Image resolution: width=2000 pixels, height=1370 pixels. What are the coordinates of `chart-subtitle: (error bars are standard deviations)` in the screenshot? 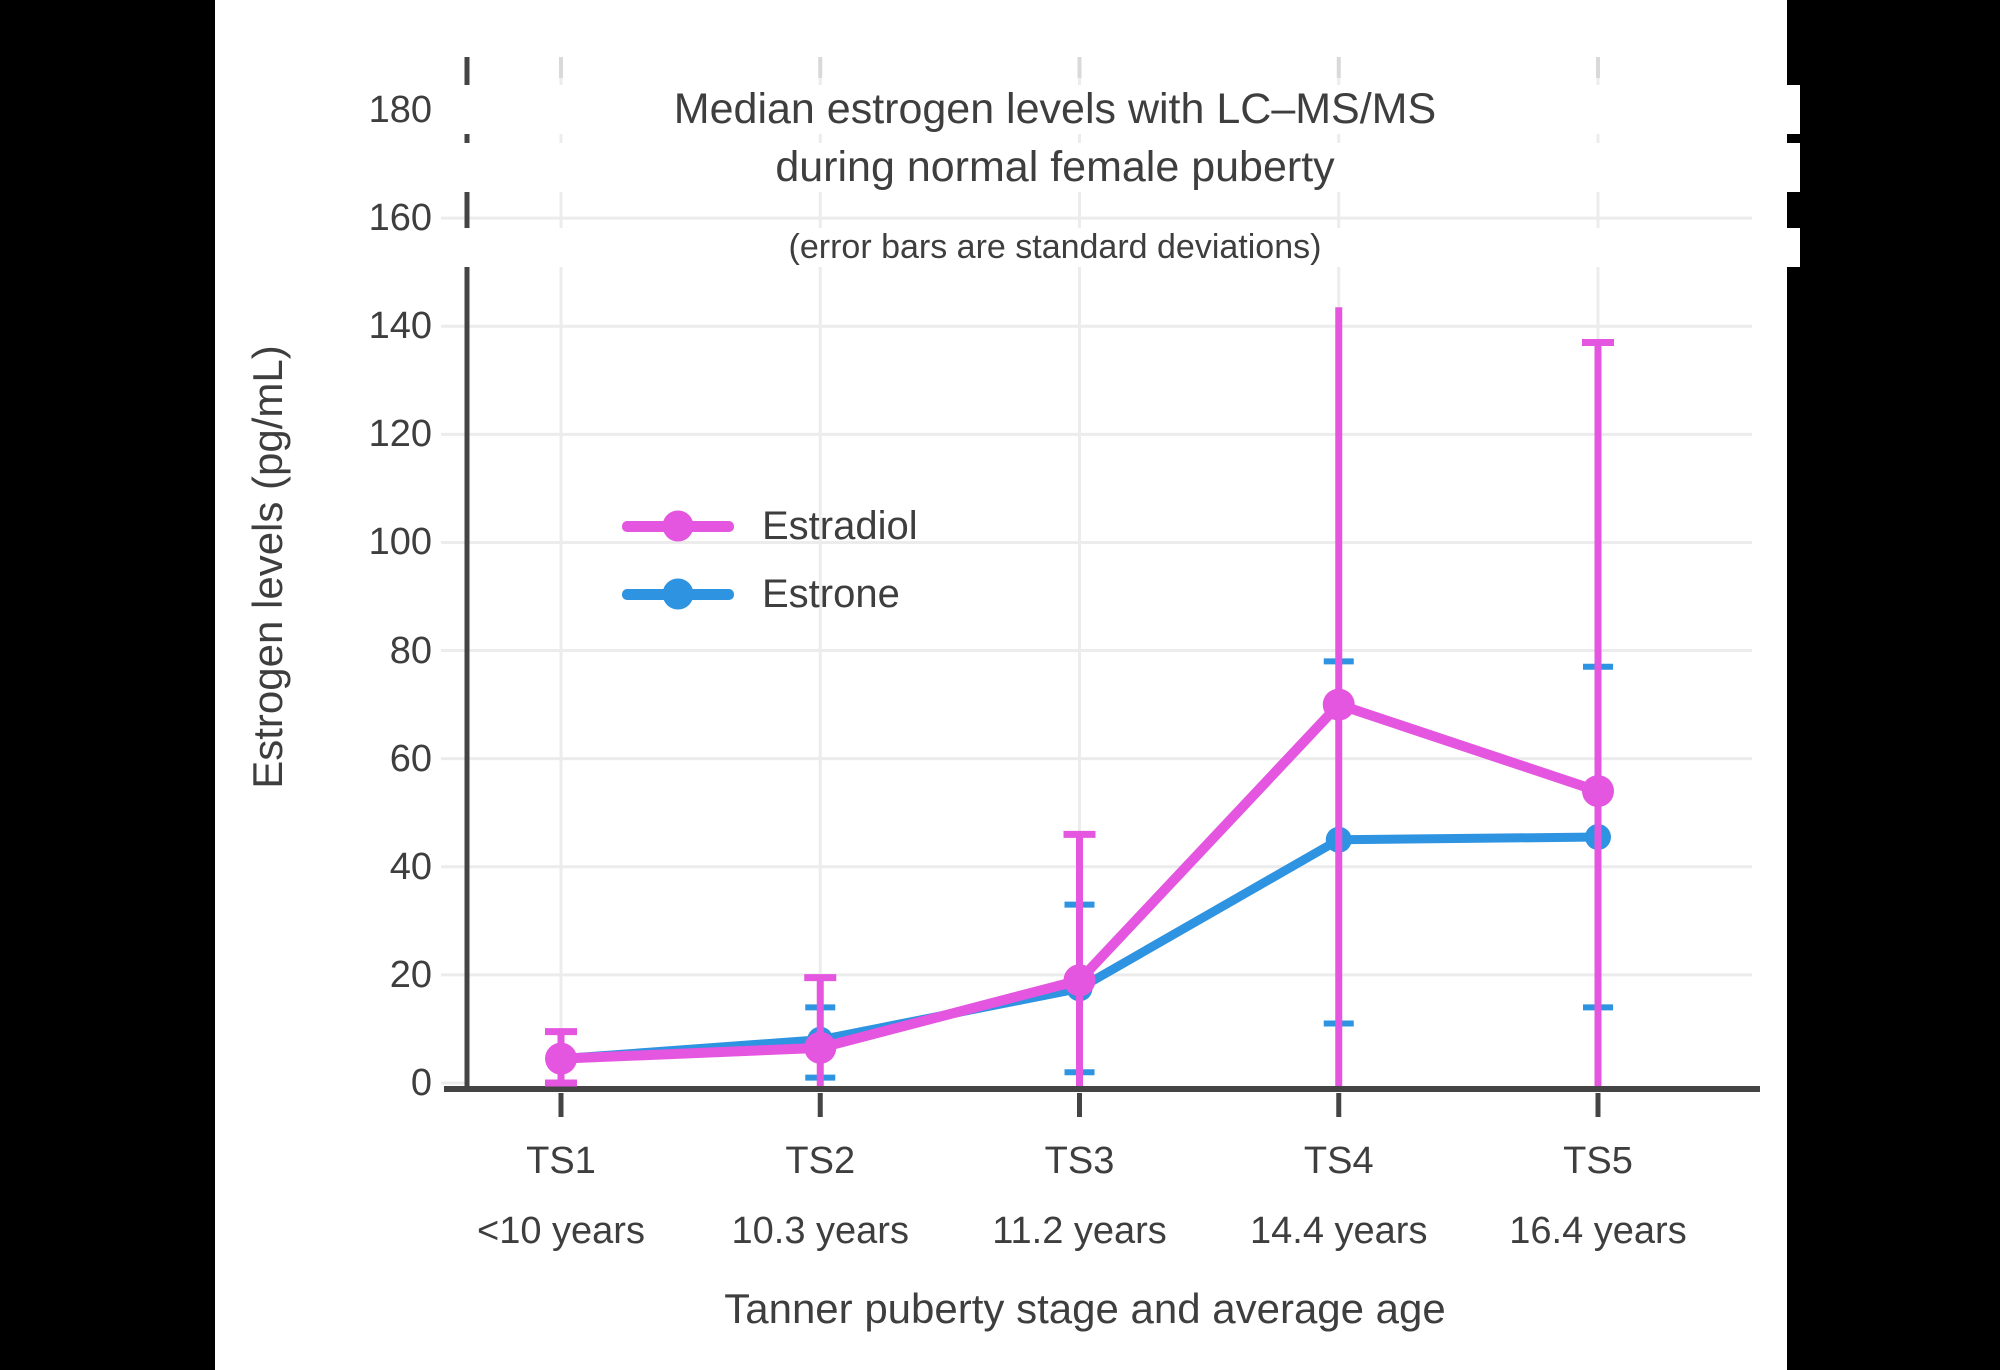 It's located at (1055, 247).